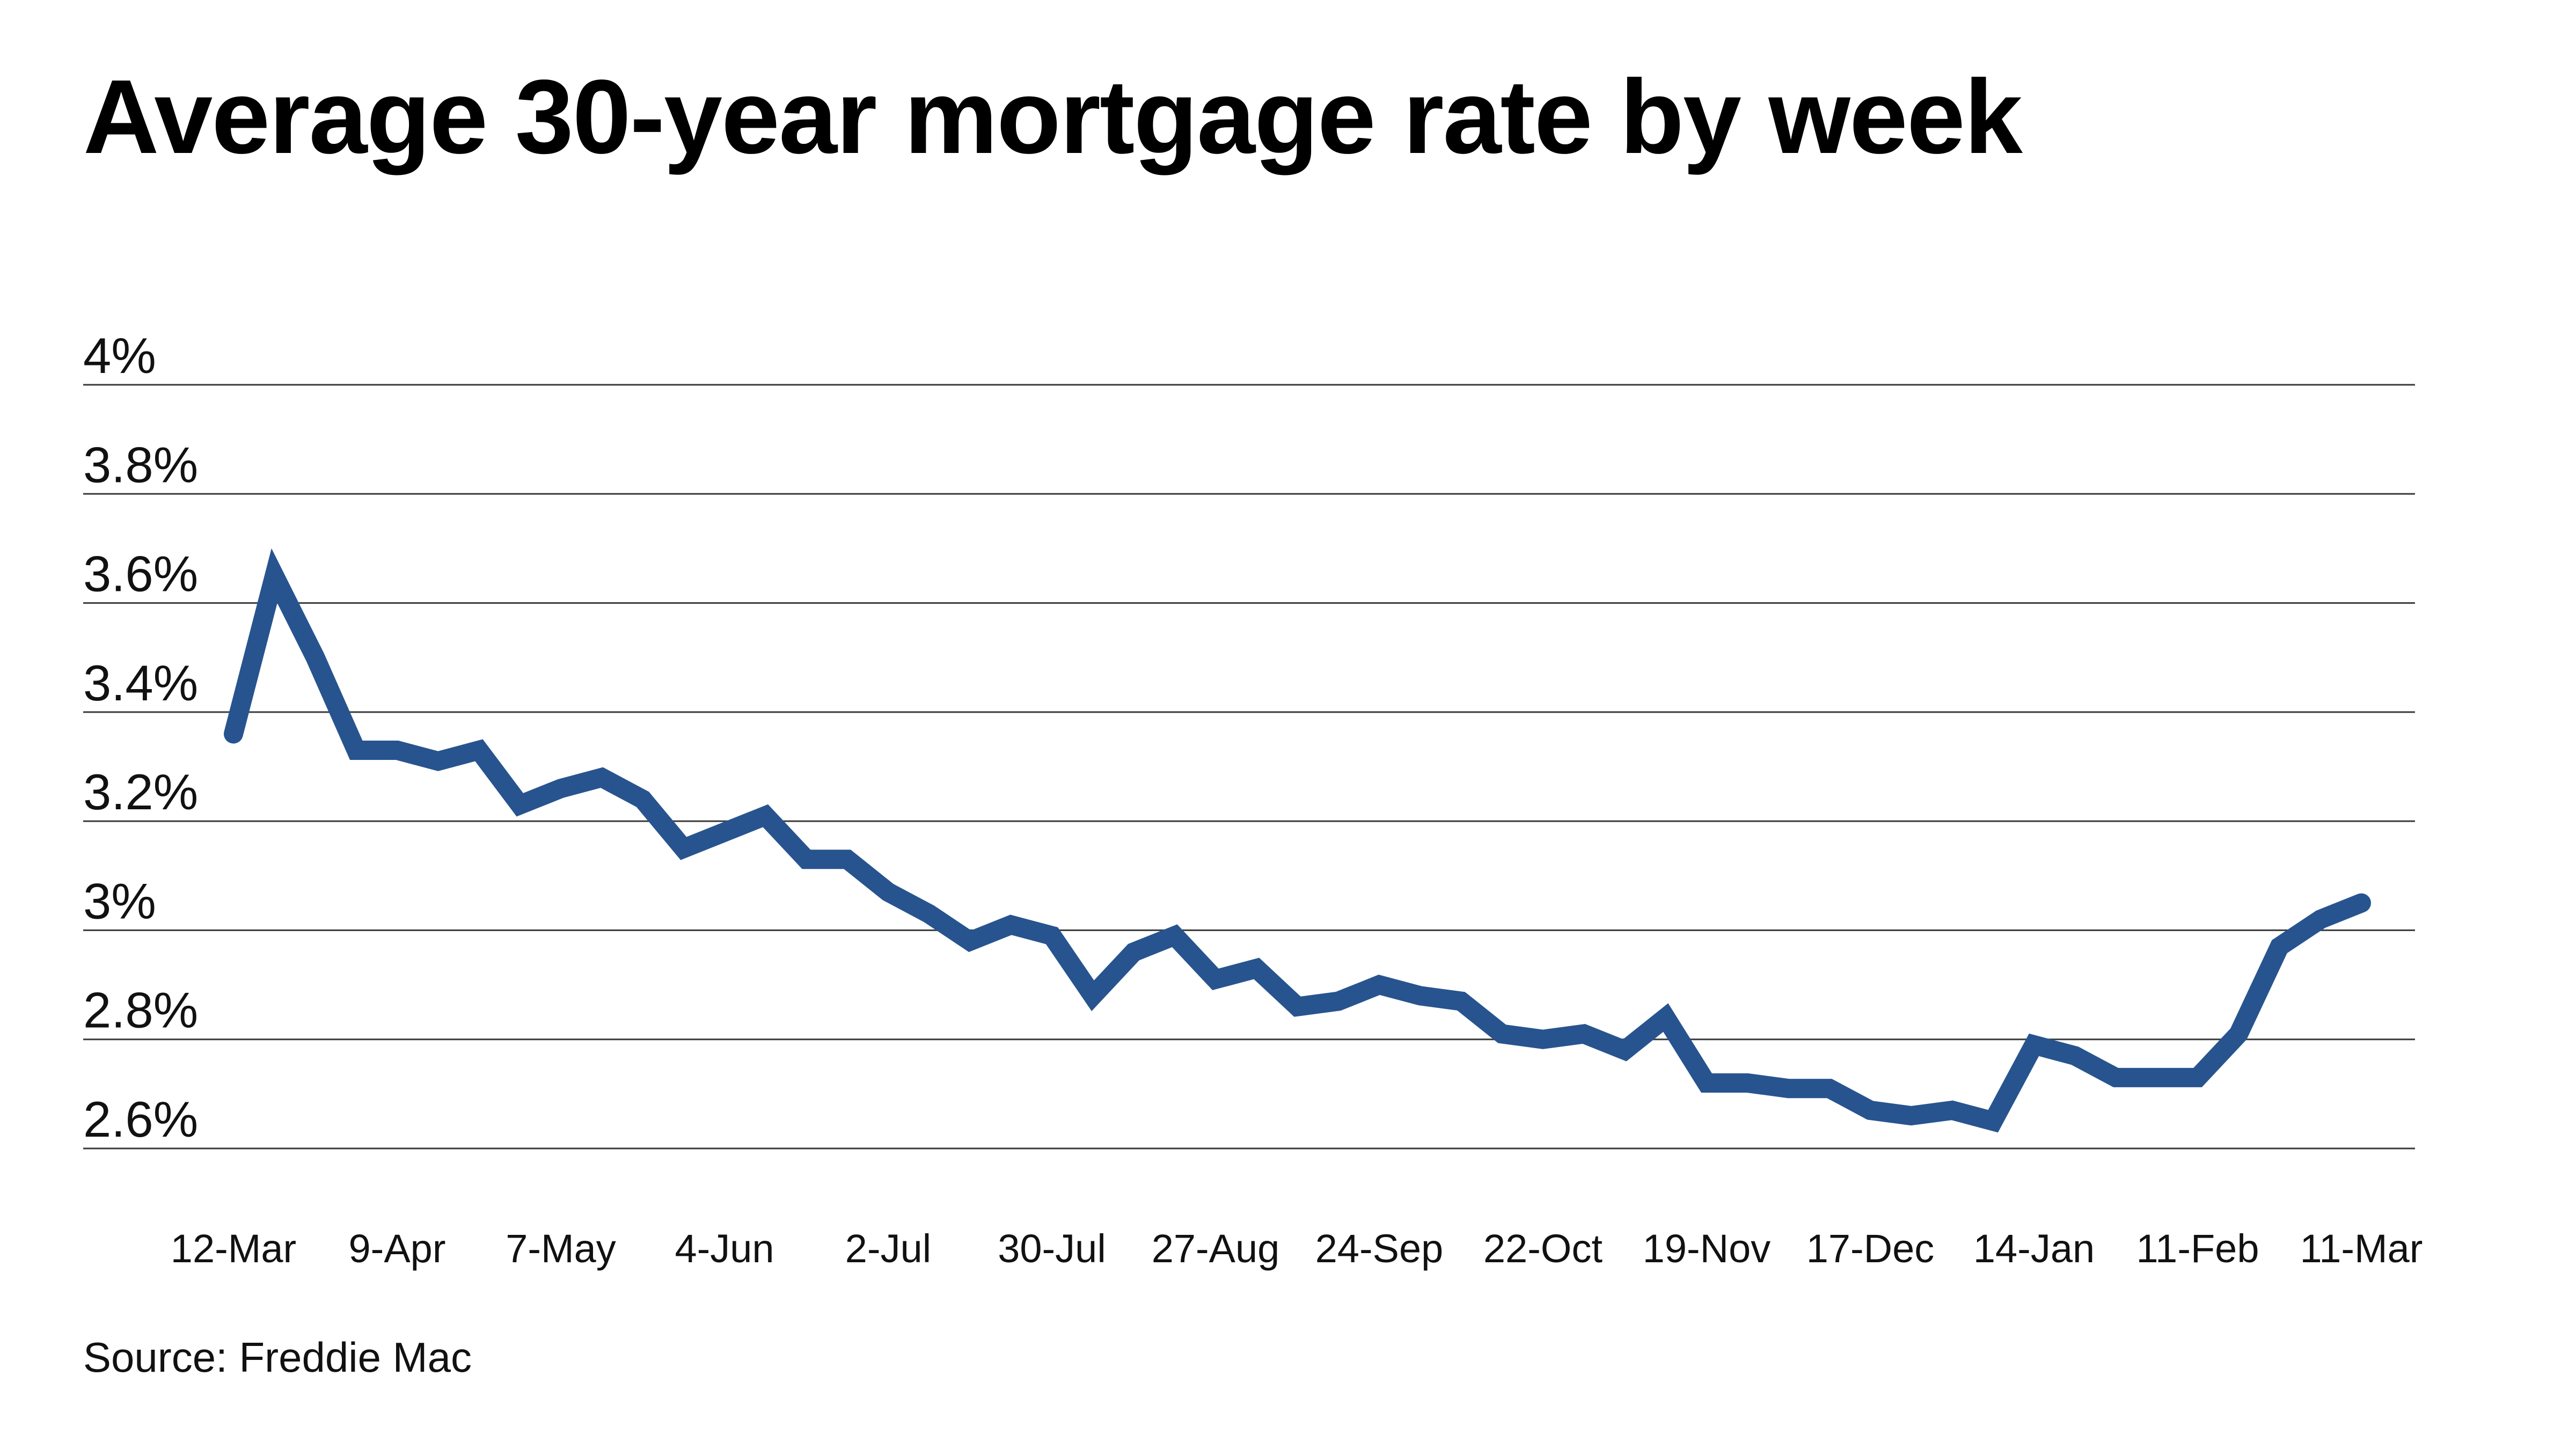 Image resolution: width=2576 pixels, height=1449 pixels. I want to click on x-tick-label: 19-Nov, so click(1707, 1248).